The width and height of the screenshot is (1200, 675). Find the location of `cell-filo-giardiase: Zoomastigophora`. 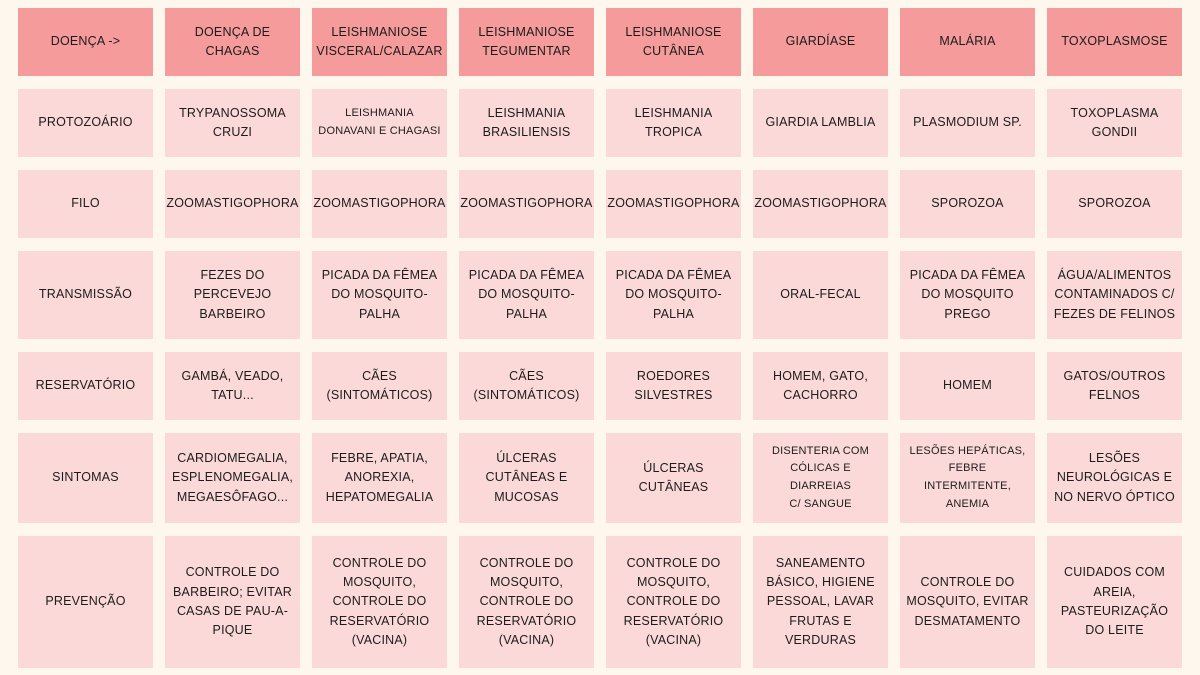

cell-filo-giardiase: Zoomastigophora is located at coordinates (820, 204).